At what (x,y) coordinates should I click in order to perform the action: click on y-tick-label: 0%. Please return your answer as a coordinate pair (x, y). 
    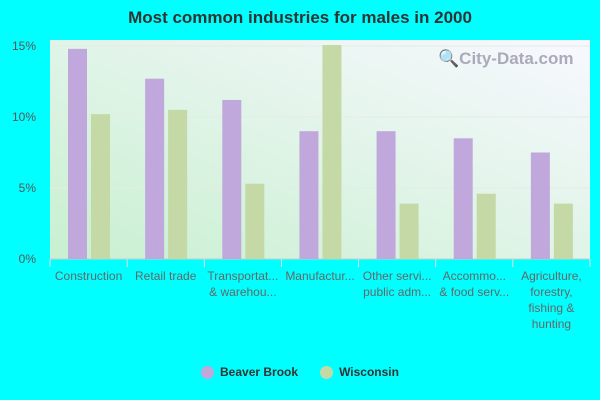
    Looking at the image, I should click on (28, 259).